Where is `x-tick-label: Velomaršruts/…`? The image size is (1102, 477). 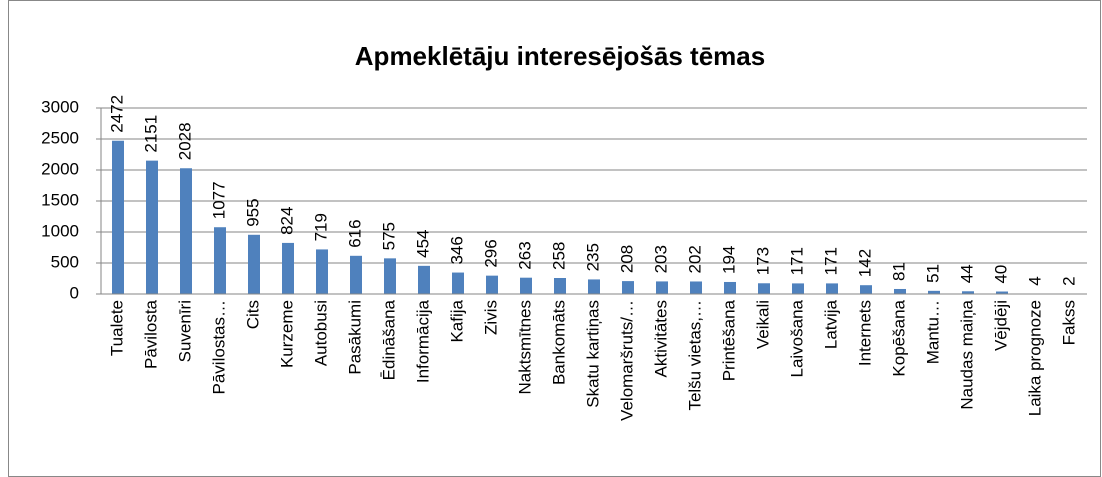
x-tick-label: Velomaršruts/… is located at coordinates (626, 360).